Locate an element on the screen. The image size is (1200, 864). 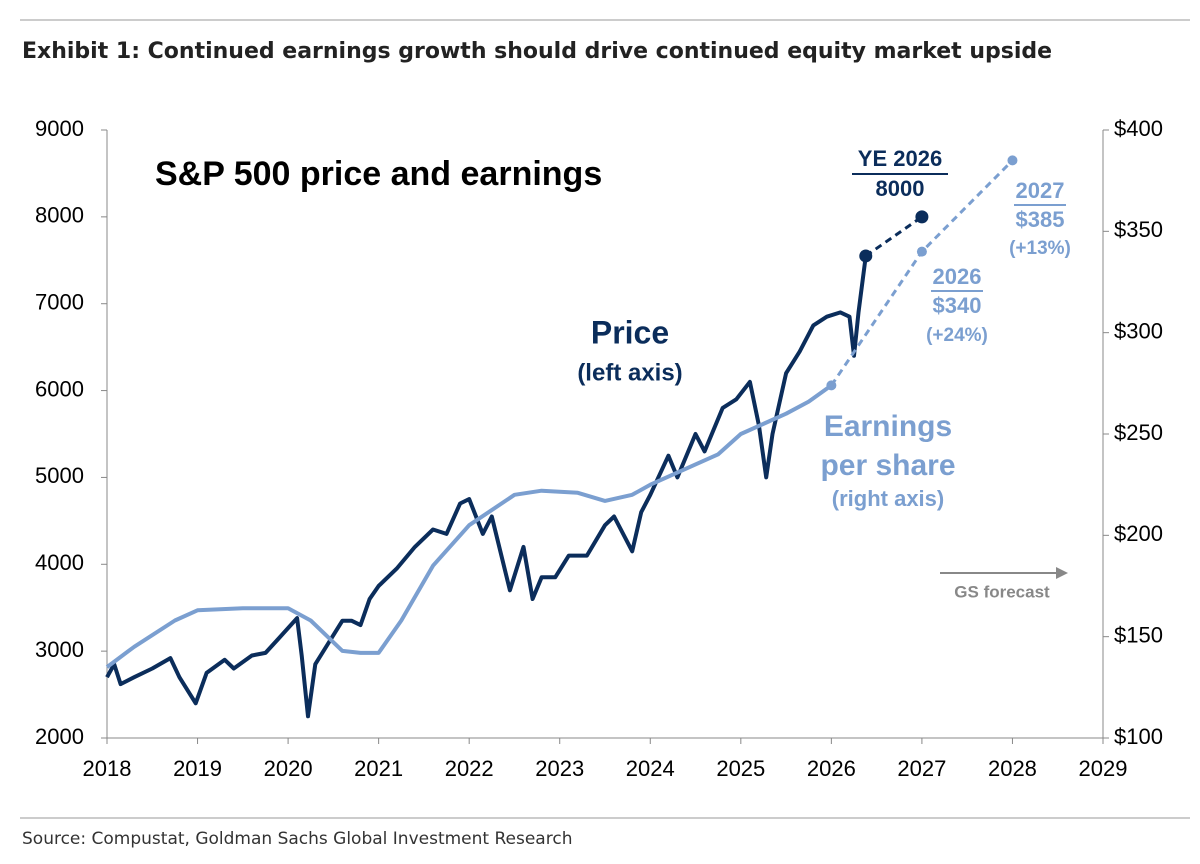
y-tick-label: 9000 is located at coordinates (59, 128).